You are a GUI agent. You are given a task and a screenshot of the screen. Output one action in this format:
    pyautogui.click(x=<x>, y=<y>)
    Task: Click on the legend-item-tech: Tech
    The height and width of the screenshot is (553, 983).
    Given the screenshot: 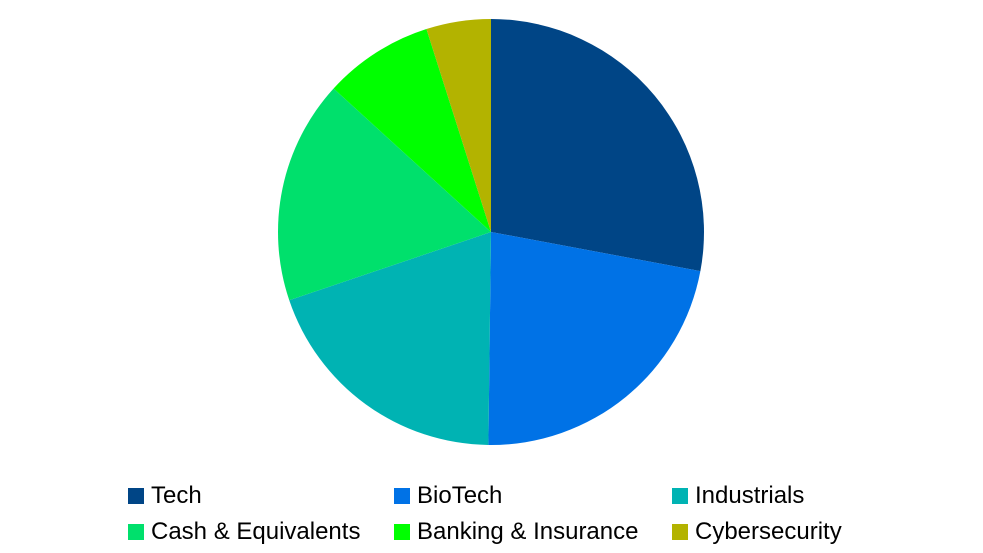 What is the action you would take?
    pyautogui.click(x=165, y=496)
    